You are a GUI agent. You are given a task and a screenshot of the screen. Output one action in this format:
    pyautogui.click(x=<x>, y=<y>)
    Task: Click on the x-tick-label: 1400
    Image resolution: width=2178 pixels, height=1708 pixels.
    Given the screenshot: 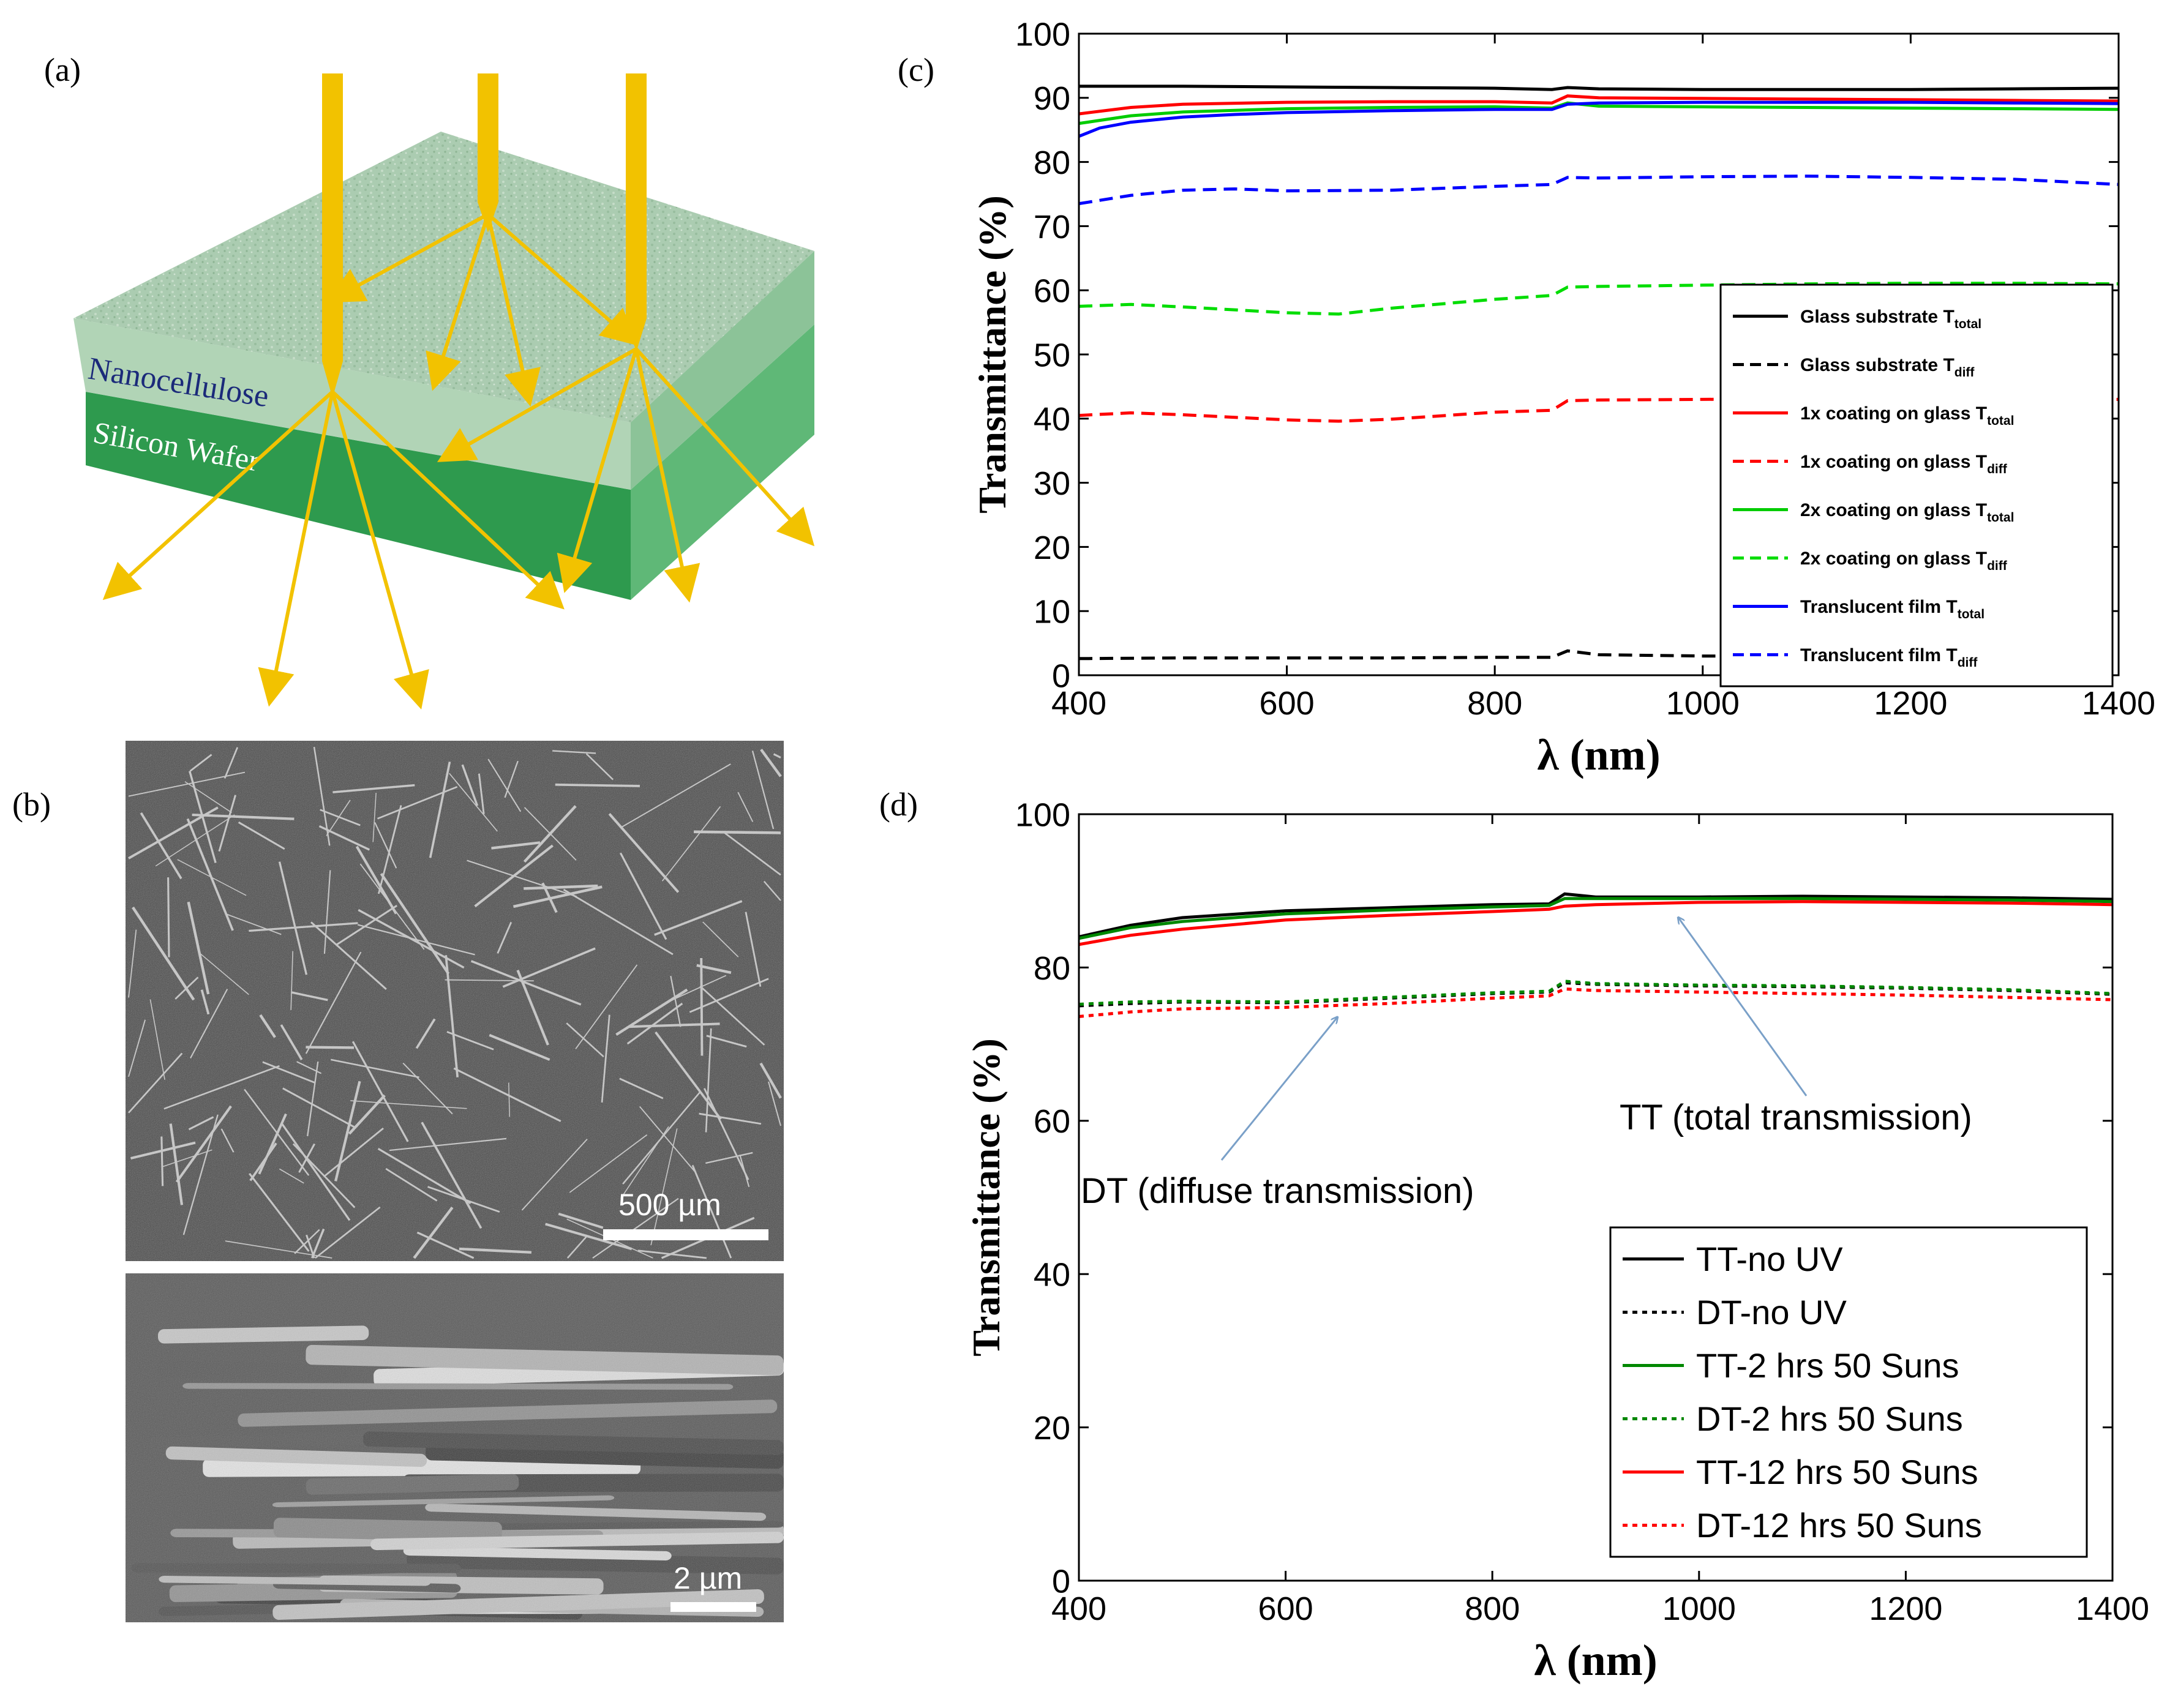 What is the action you would take?
    pyautogui.click(x=2112, y=1608)
    